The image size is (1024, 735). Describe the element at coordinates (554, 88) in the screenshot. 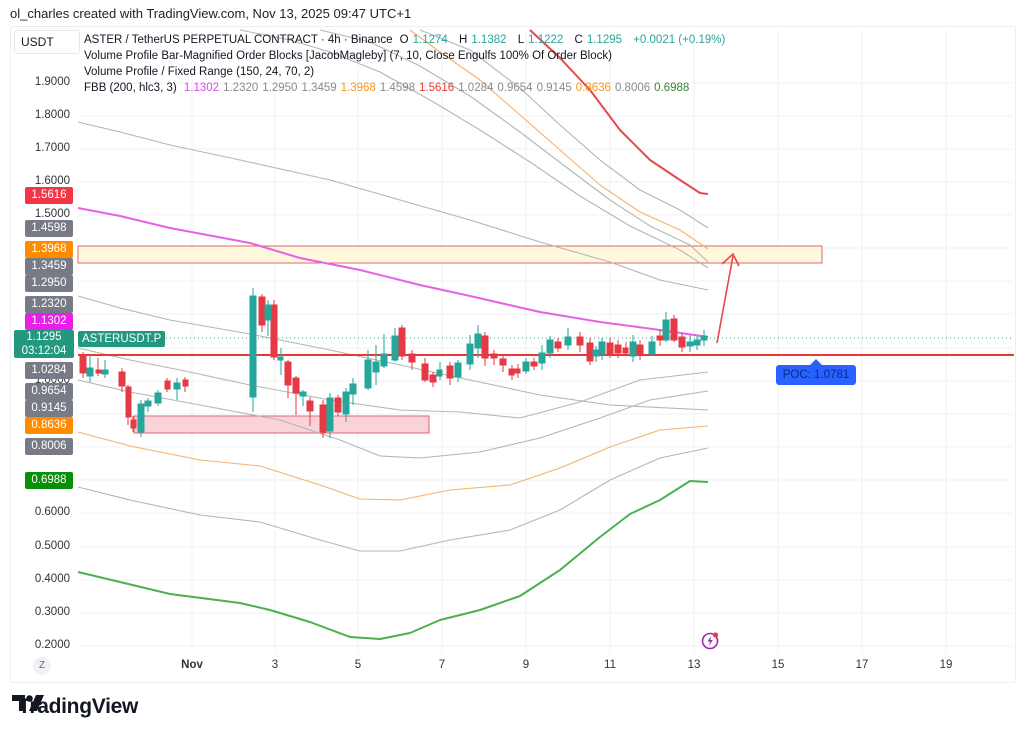

I see `fbb-value: 0.9145` at that location.